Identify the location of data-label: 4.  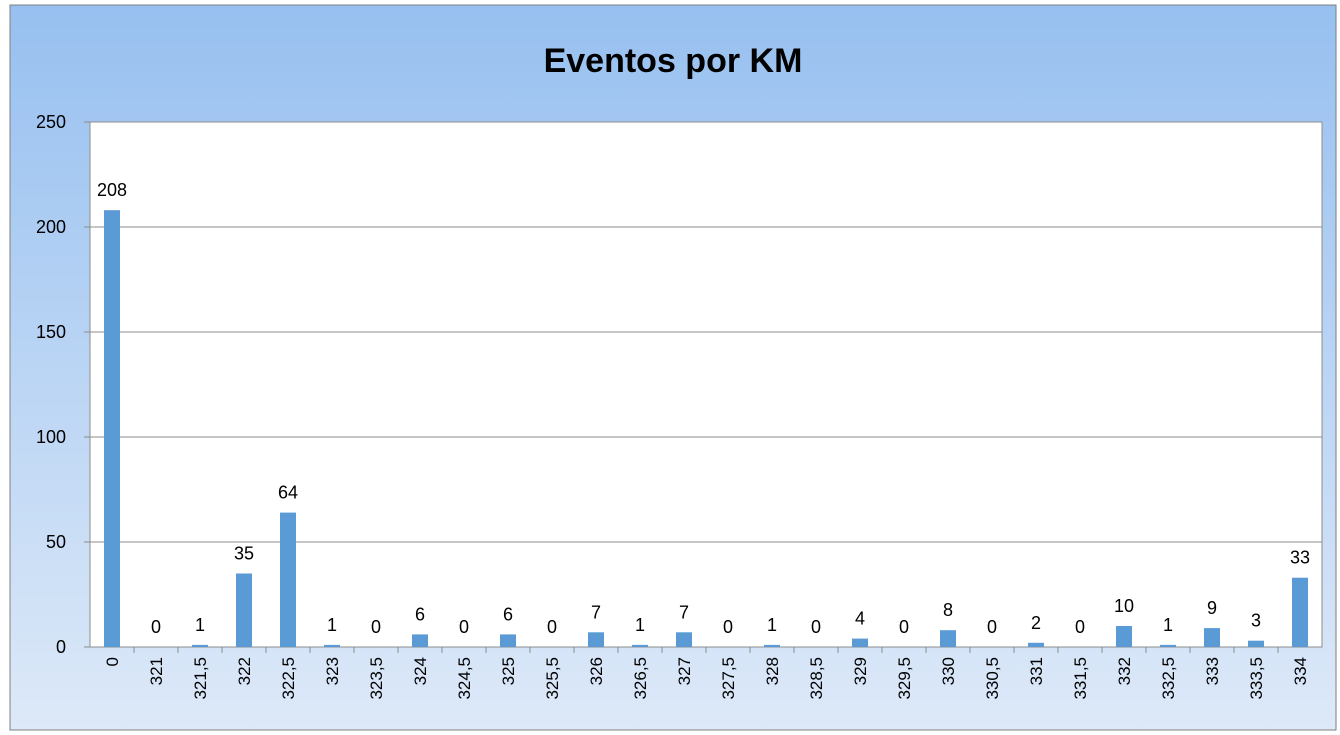
(860, 619).